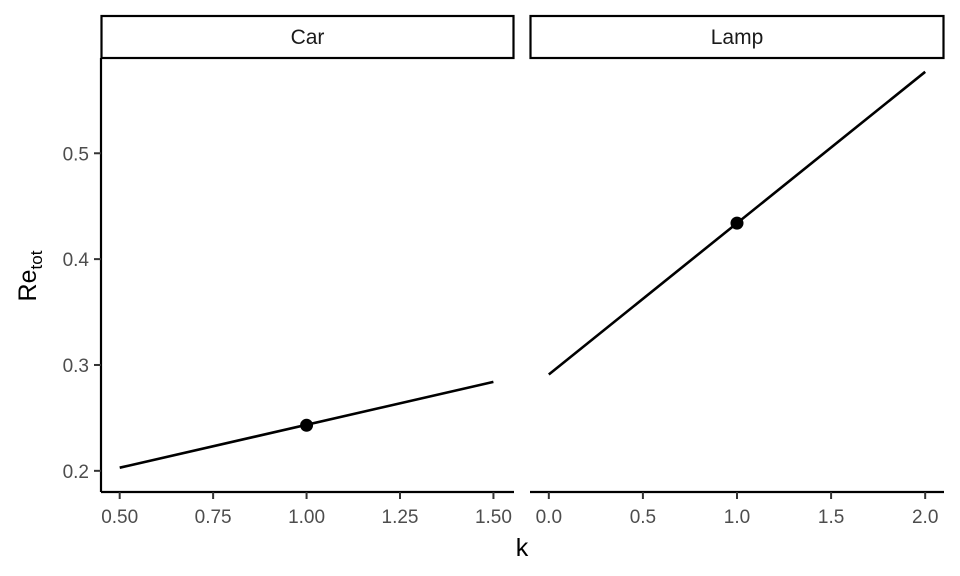  I want to click on x-axis-title: k, so click(522, 548).